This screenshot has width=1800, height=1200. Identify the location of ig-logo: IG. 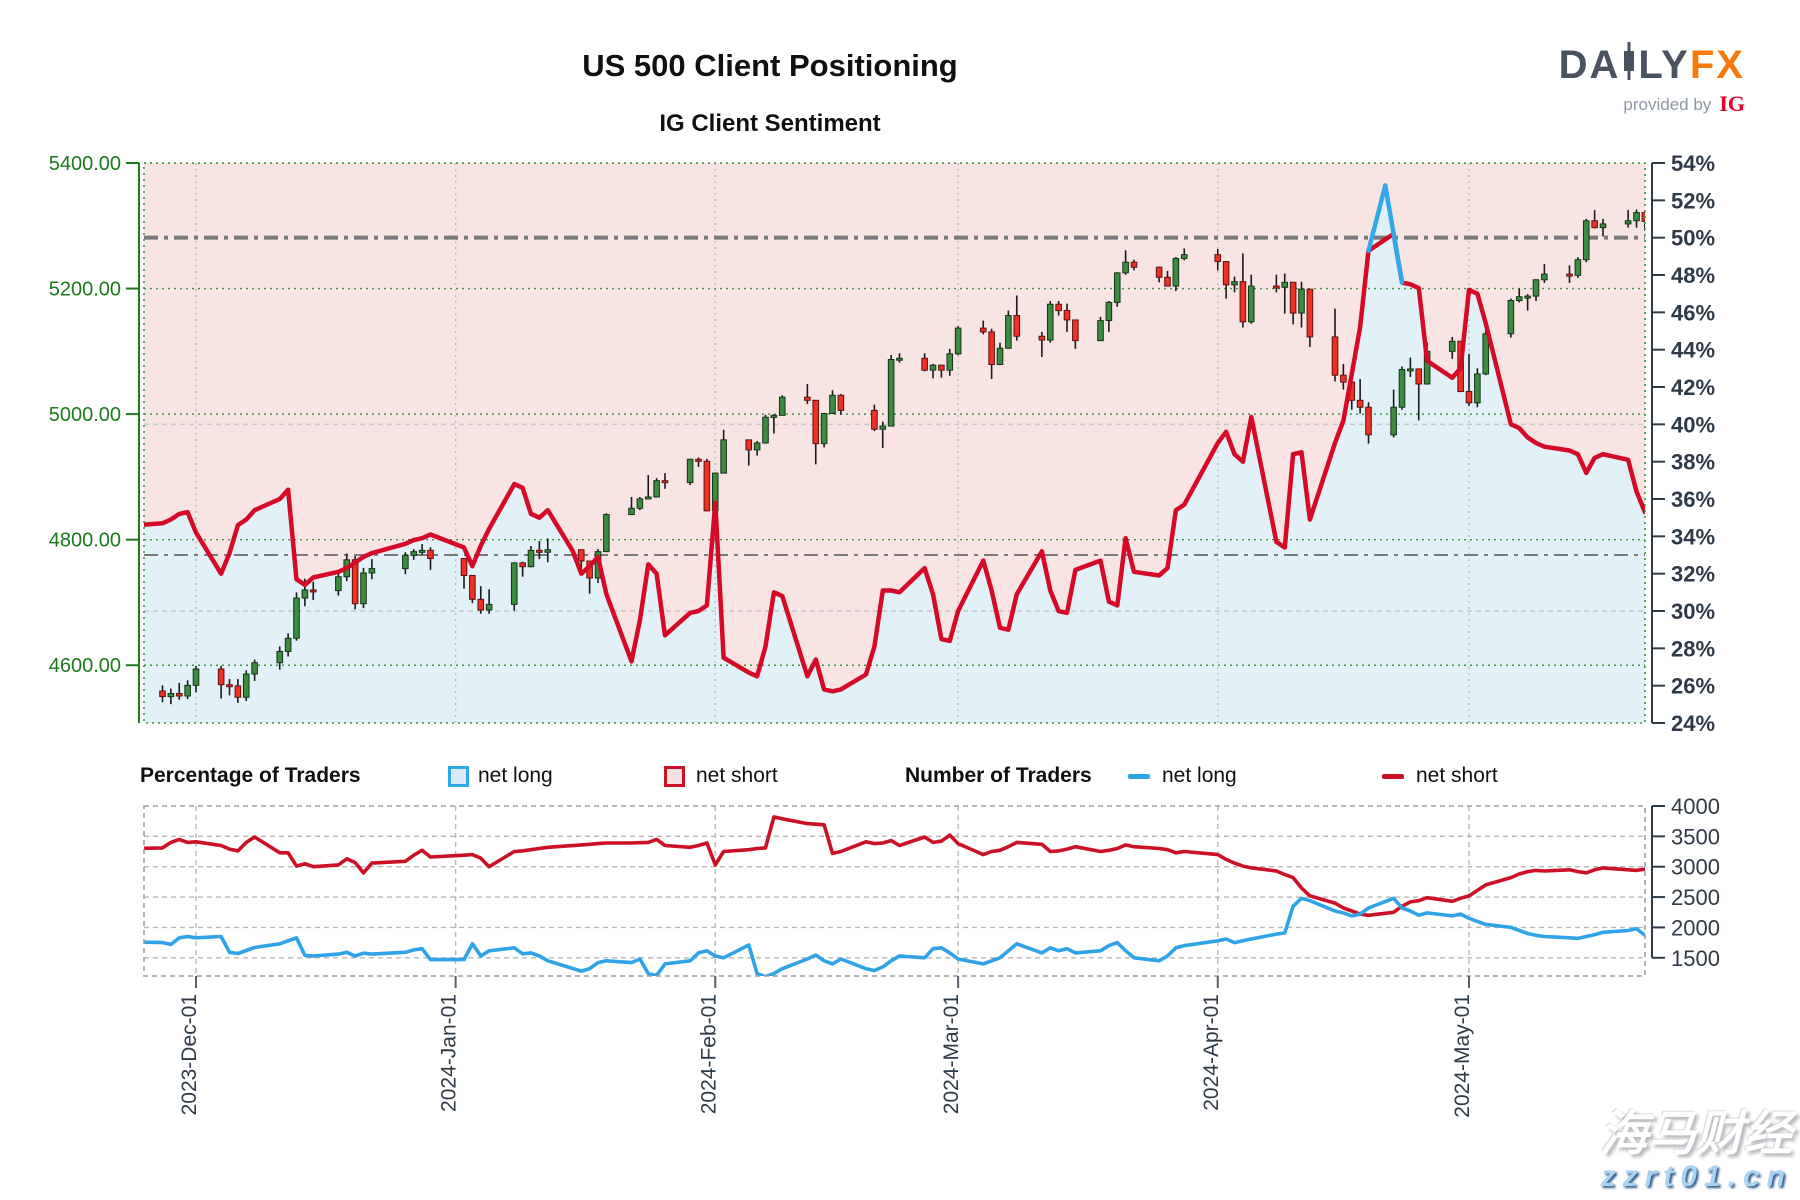
(1732, 103).